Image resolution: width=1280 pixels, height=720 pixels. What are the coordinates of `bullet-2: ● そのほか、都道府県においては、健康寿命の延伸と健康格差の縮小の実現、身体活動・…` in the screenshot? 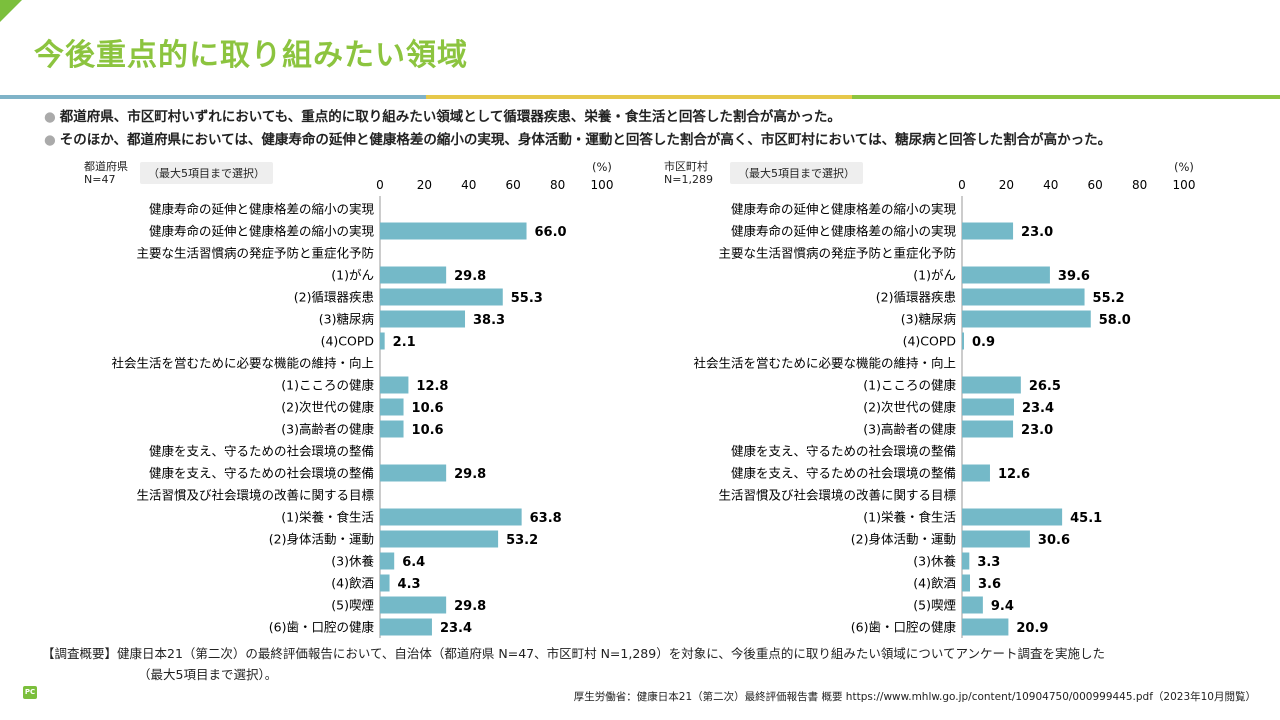 It's located at (577, 140).